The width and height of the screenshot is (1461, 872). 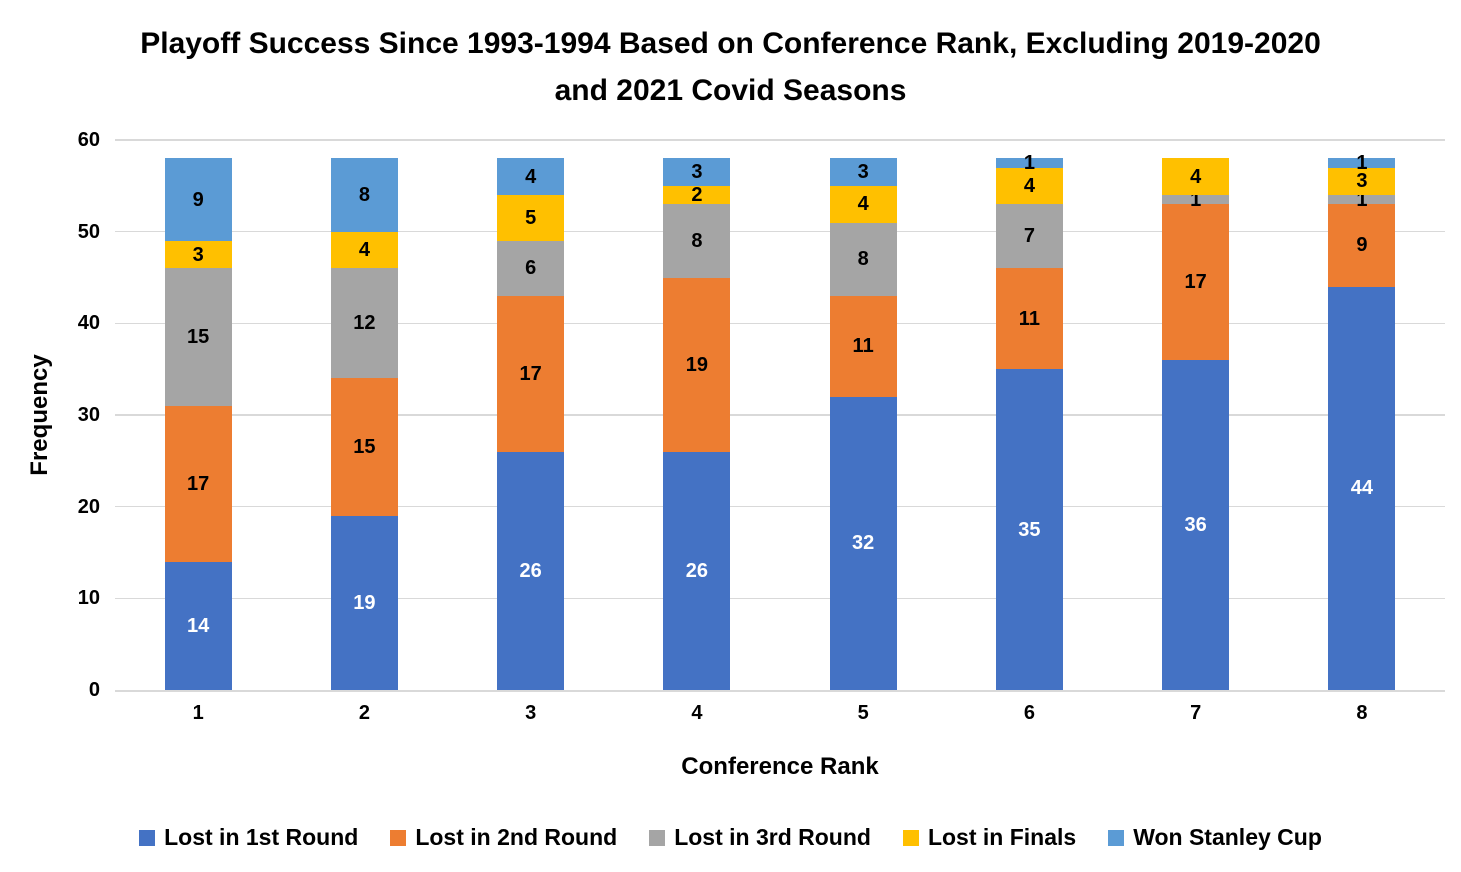 I want to click on legend-item: Lost in 3rd Round, so click(x=760, y=837).